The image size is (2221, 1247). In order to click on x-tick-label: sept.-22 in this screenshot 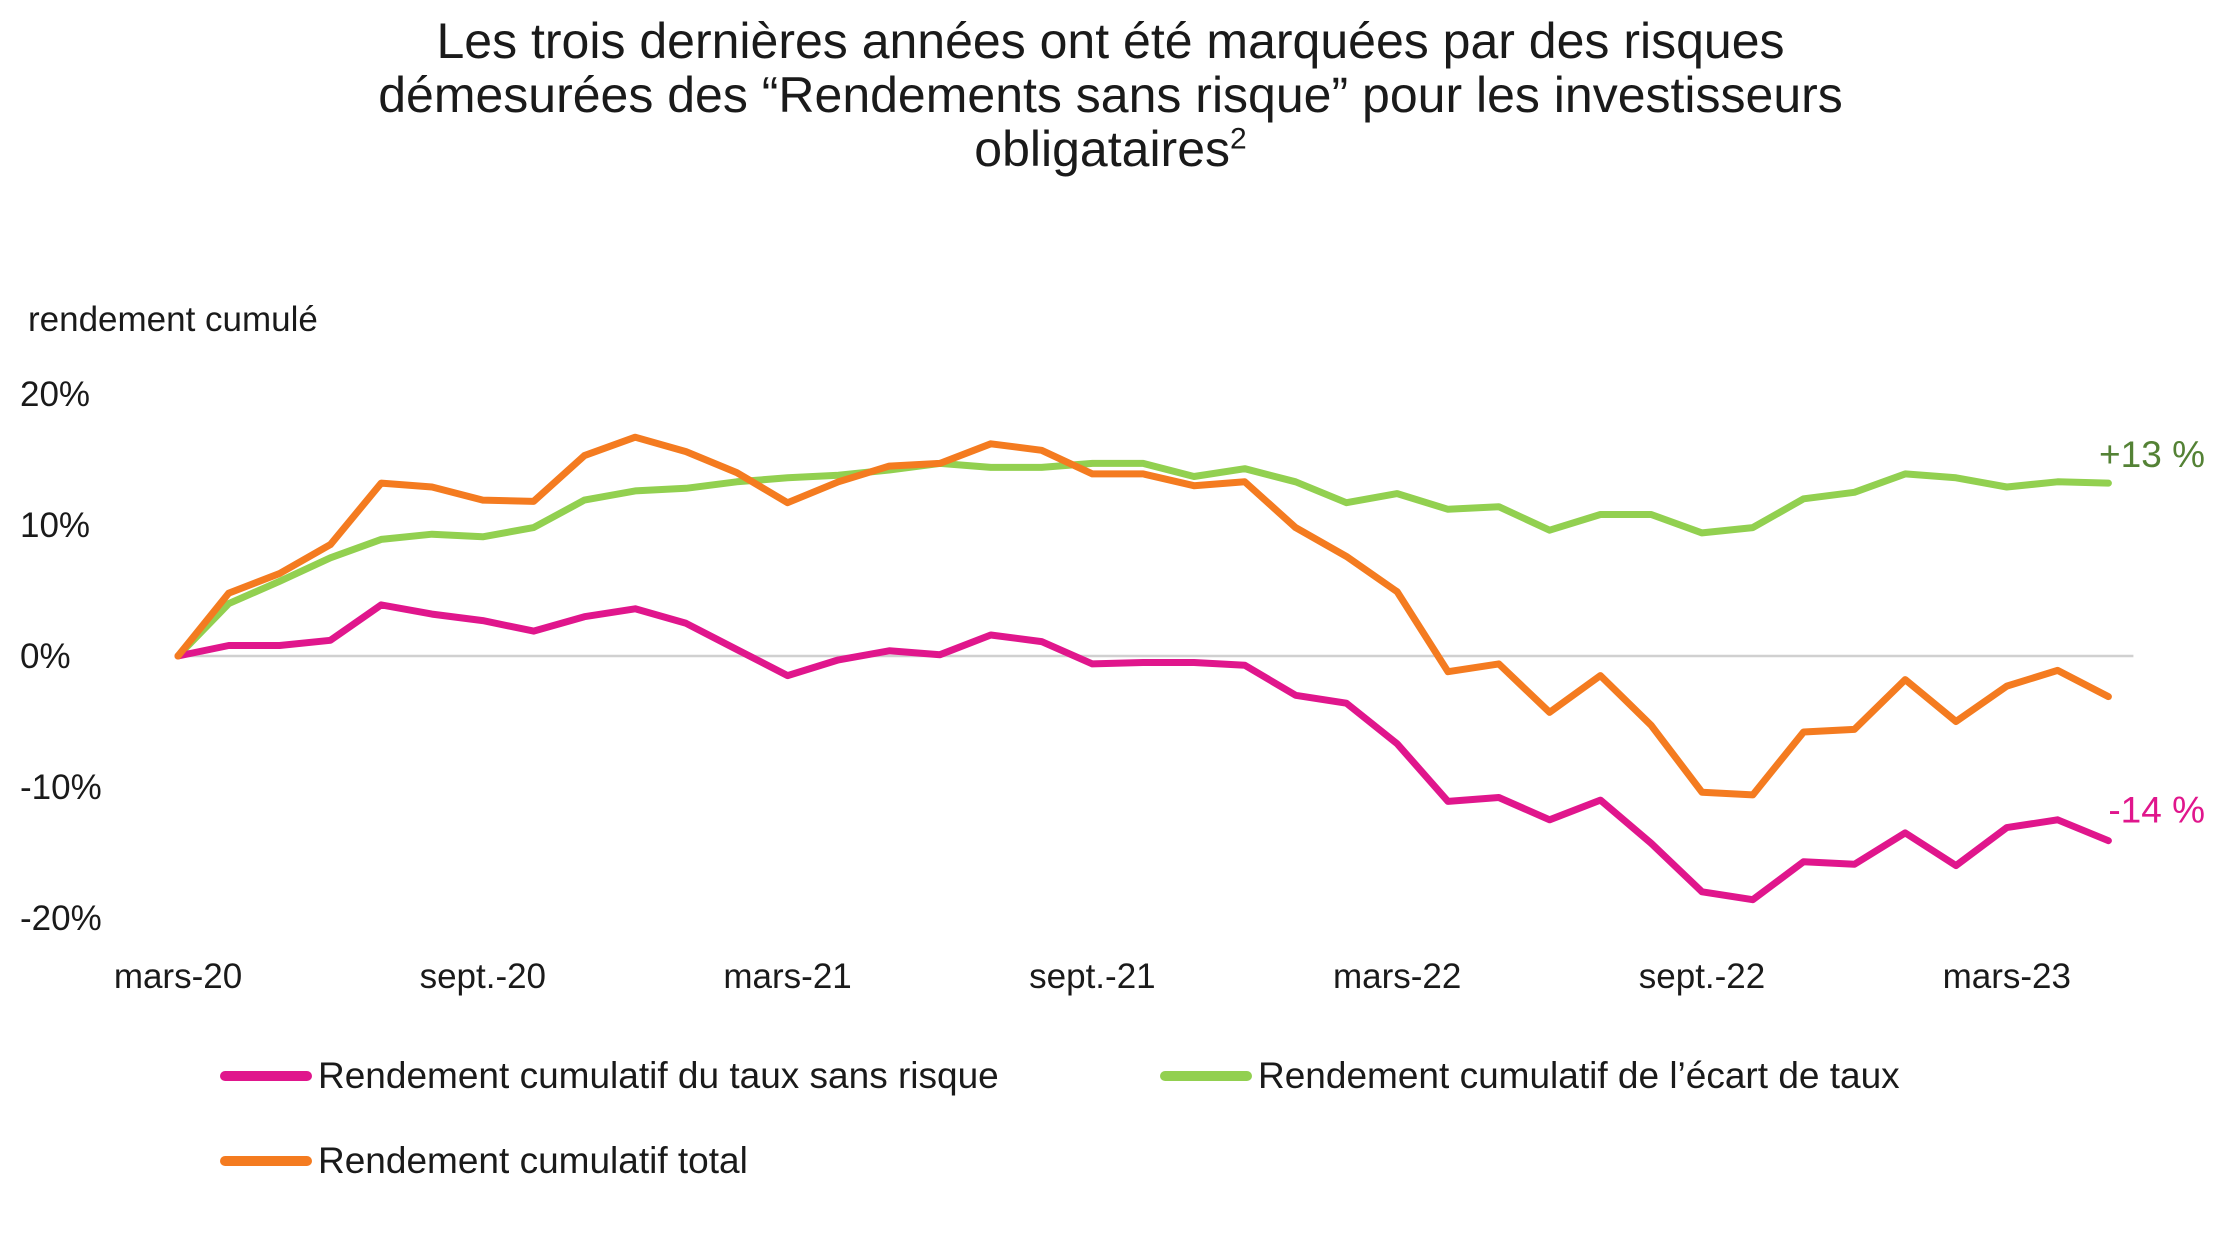, I will do `click(1702, 976)`.